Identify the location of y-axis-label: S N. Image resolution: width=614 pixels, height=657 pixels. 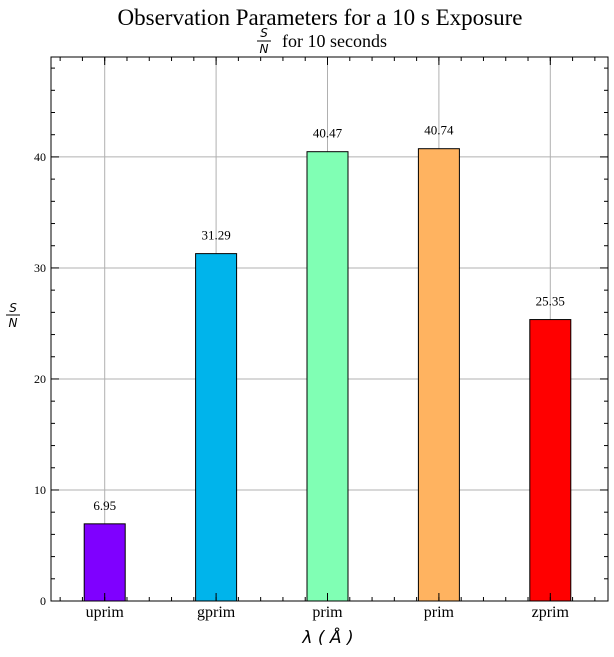
(13, 315).